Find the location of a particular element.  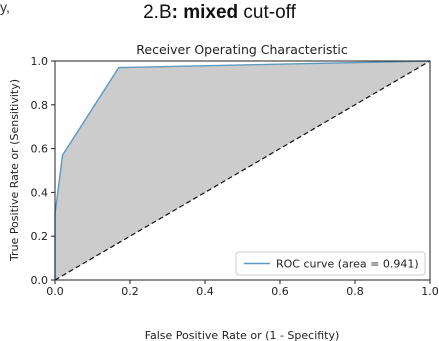

caption-bold: : mixed is located at coordinates (205, 12).